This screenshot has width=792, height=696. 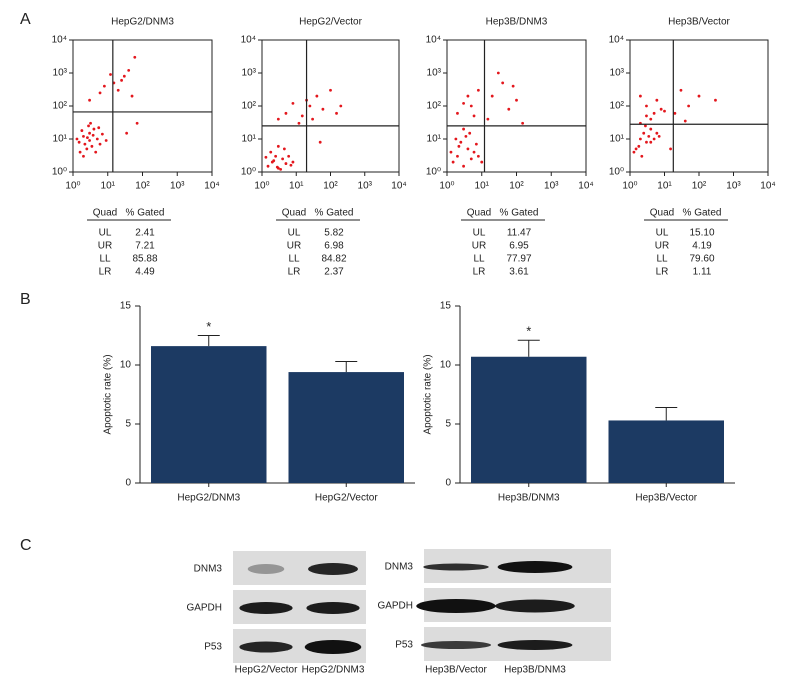 I want to click on panel-label: C, so click(x=26, y=545).